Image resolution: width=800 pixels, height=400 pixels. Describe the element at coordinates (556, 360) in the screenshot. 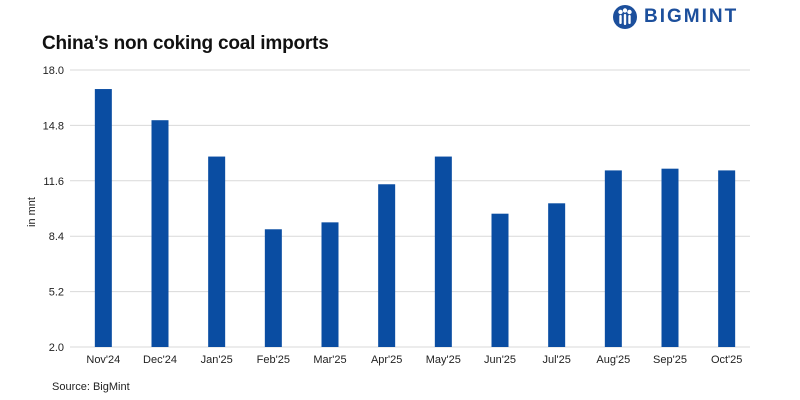

I see `x-tick-label: Jul'25` at that location.